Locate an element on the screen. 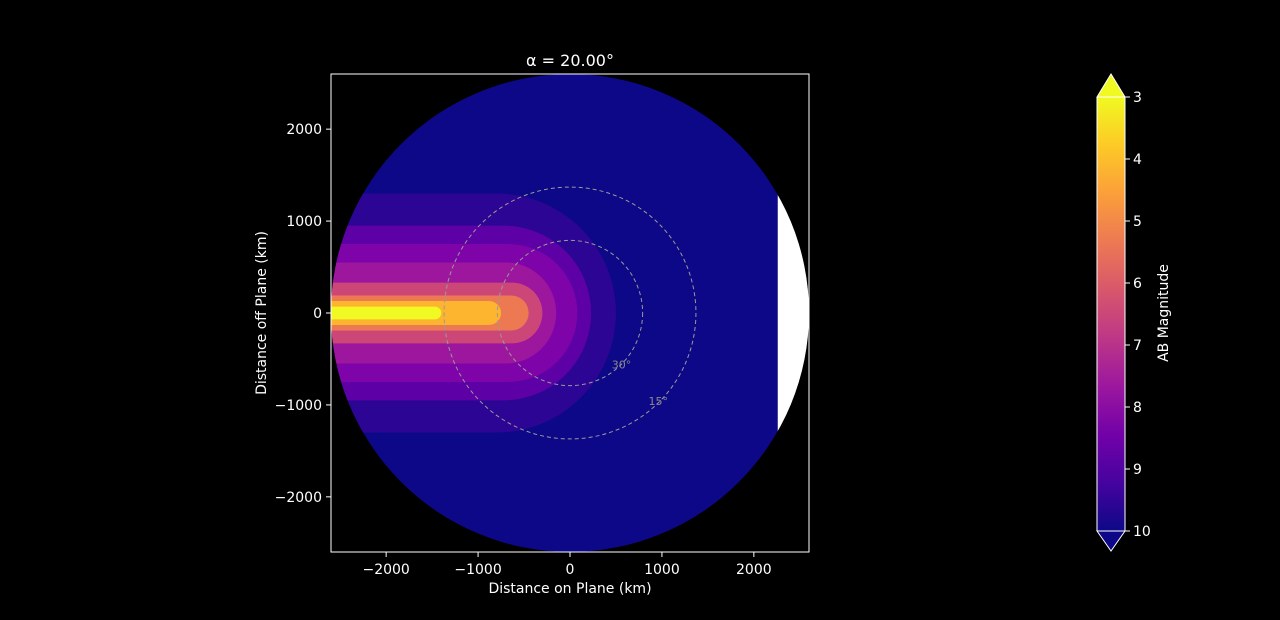  x-axis: −2000 −1000 0 1000 2000 is located at coordinates (567, 565).